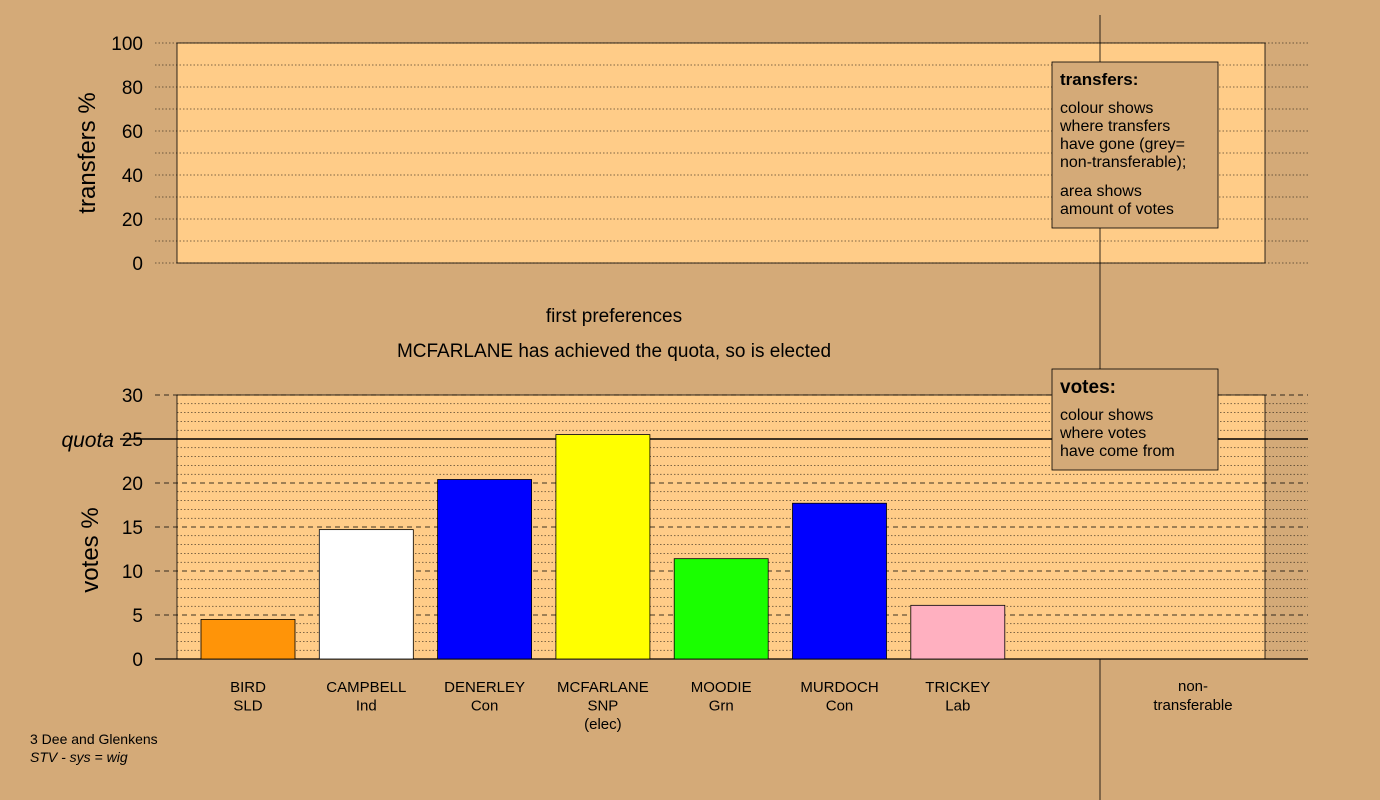 This screenshot has width=1380, height=800. Describe the element at coordinates (132, 176) in the screenshot. I see `y-tick-label: 40` at that location.